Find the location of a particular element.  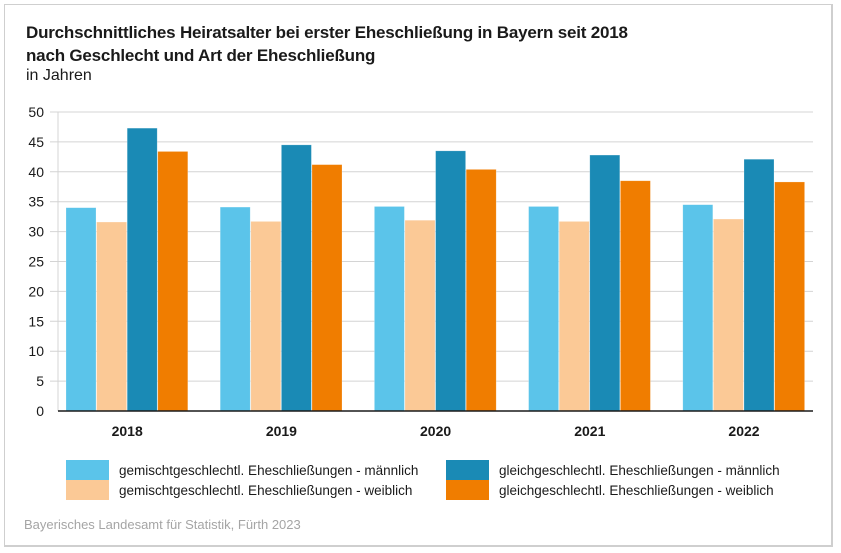

y-tick-label: 25 is located at coordinates (36, 262).